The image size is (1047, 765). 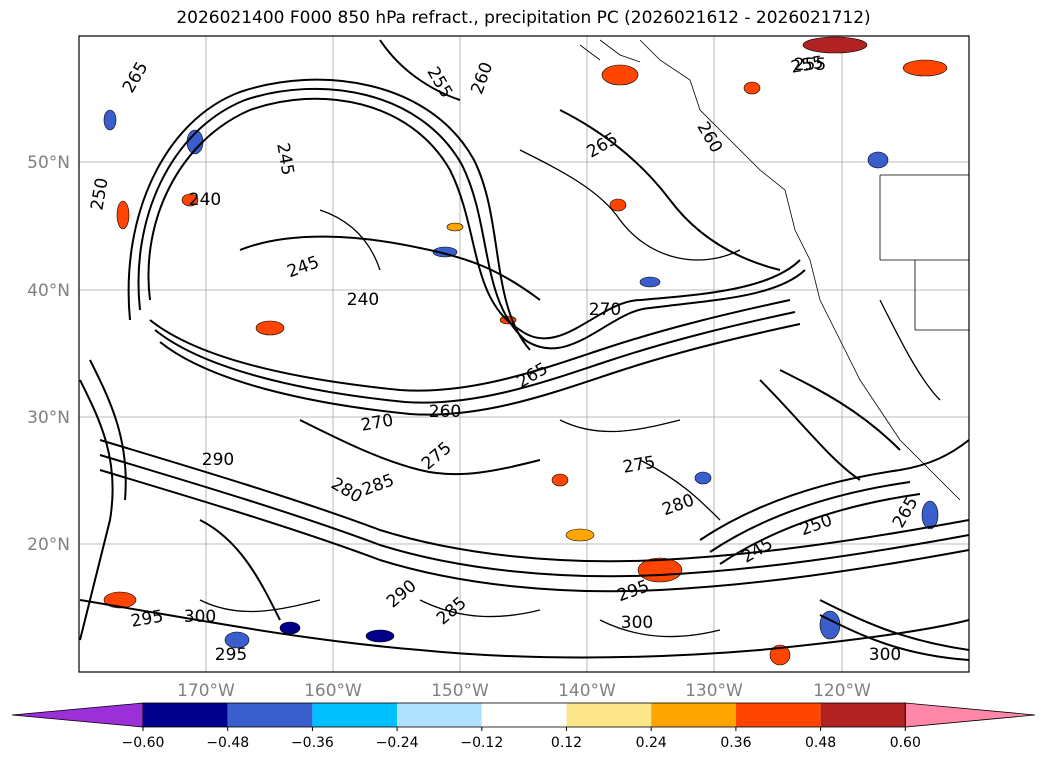 I want to click on lon-label: 140°W, so click(x=587, y=691).